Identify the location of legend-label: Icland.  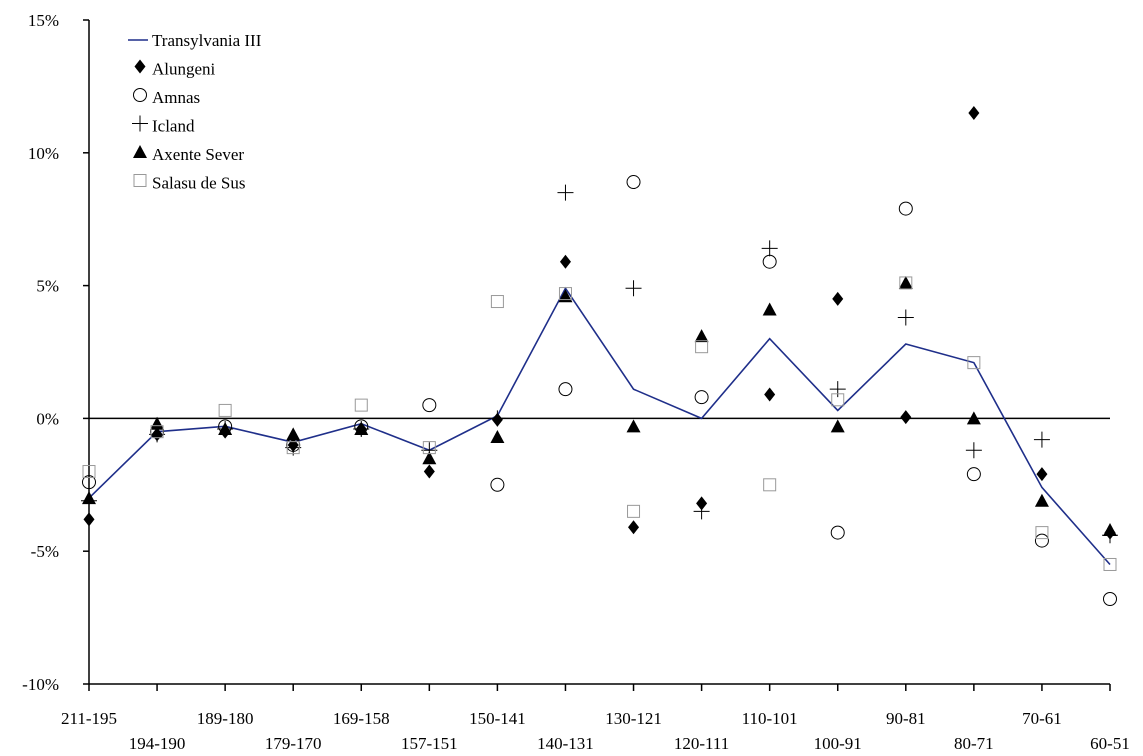
(173, 126).